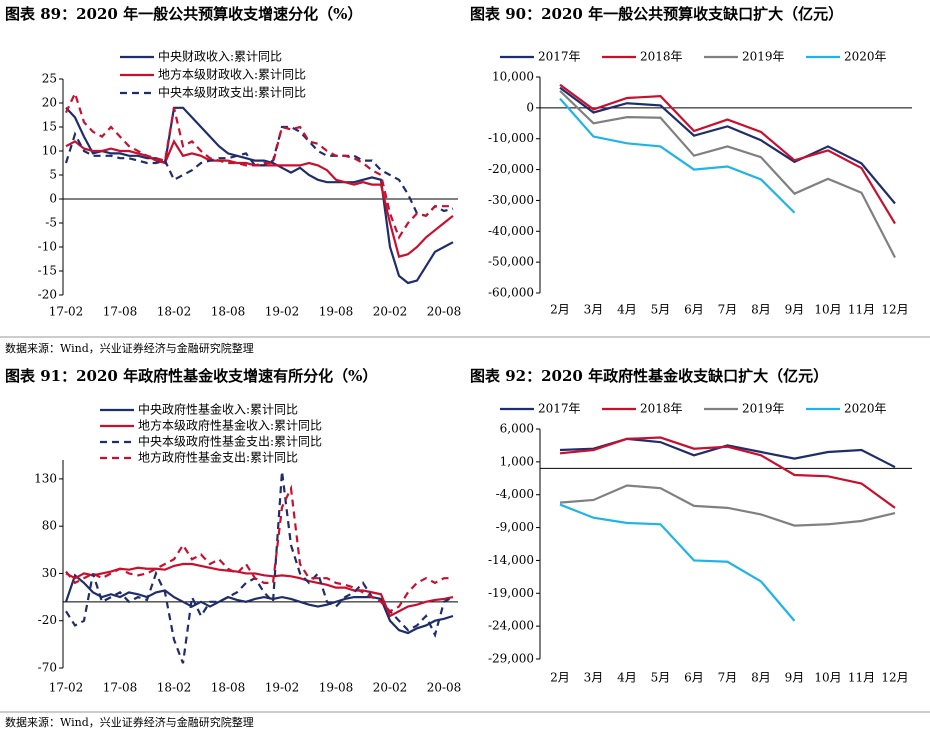  I want to click on y-tick-label: 10, so click(49, 151).